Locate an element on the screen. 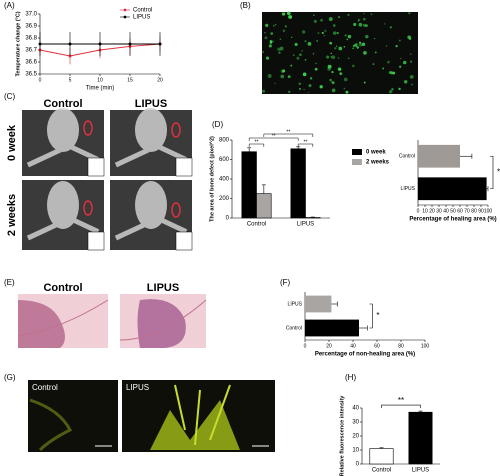 The height and width of the screenshot is (476, 500). y-axis-label: Relative fluorescence intensity is located at coordinates (342, 435).